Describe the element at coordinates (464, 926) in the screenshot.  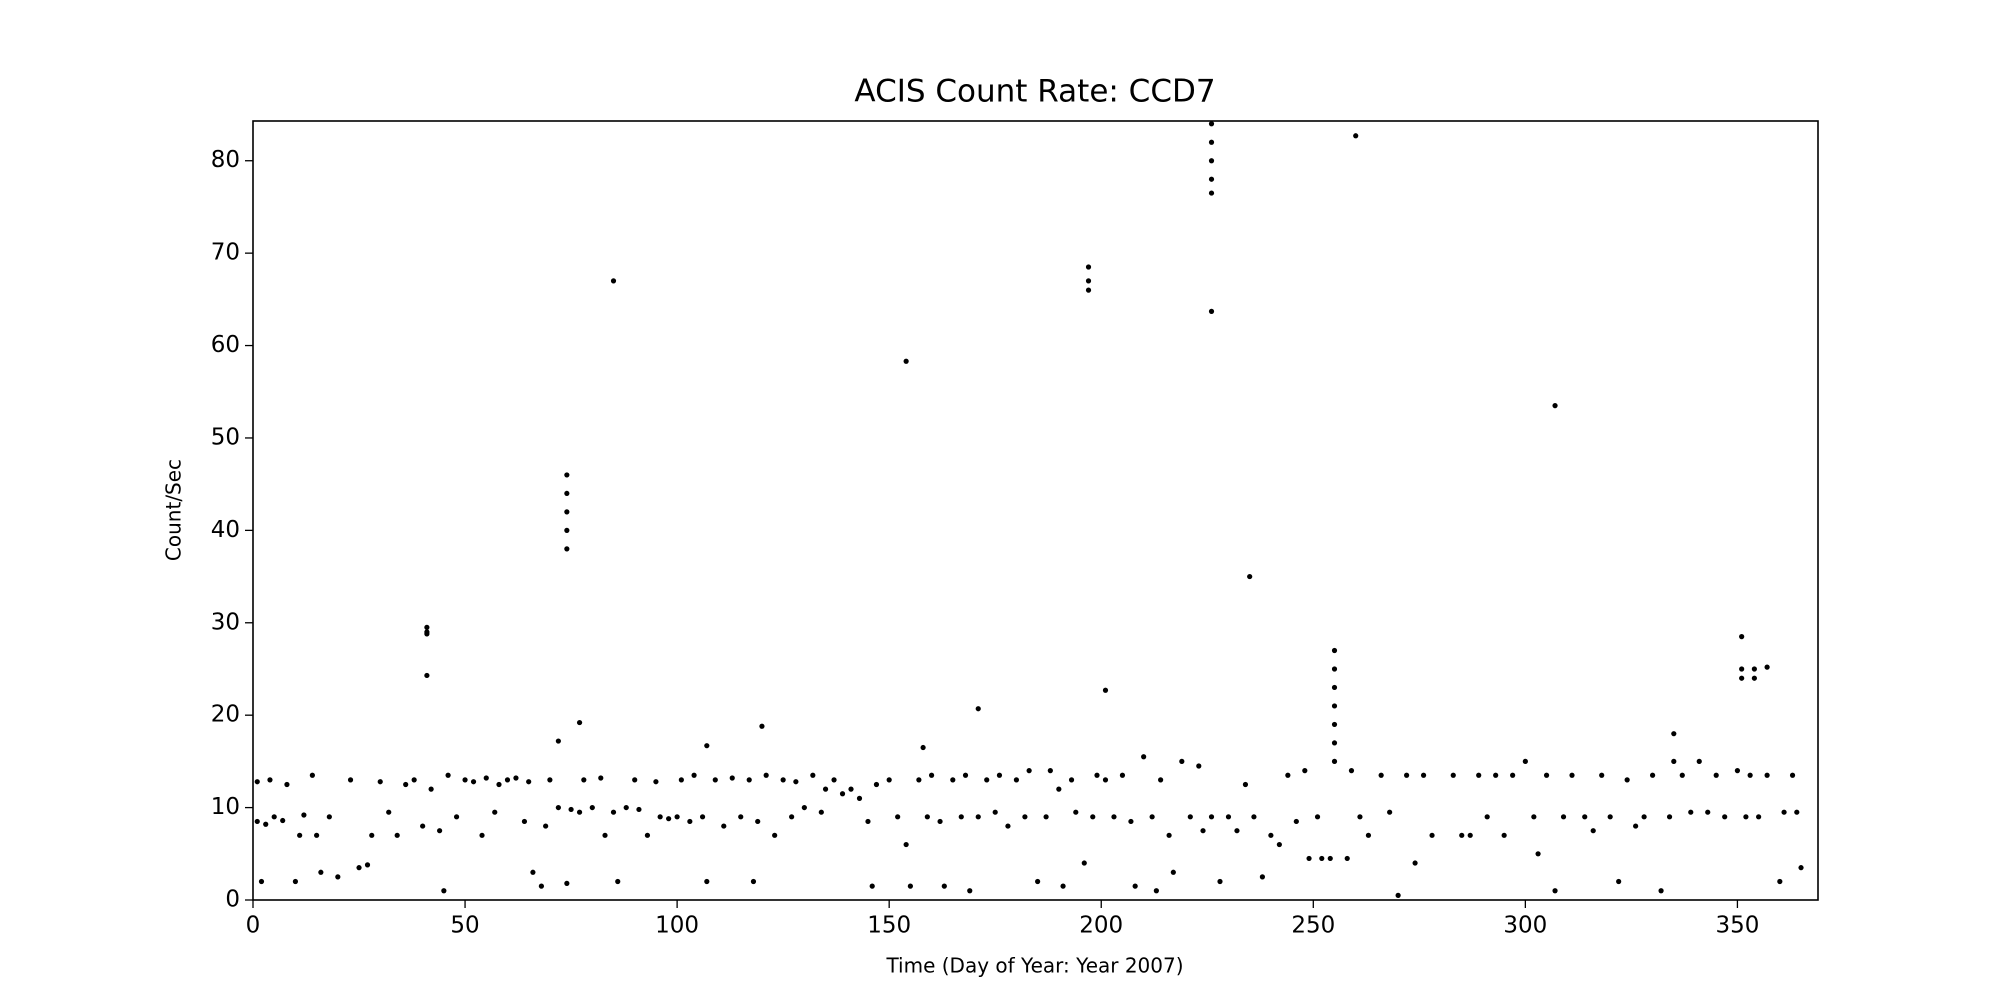
I see `x-tick-label: 50` at that location.